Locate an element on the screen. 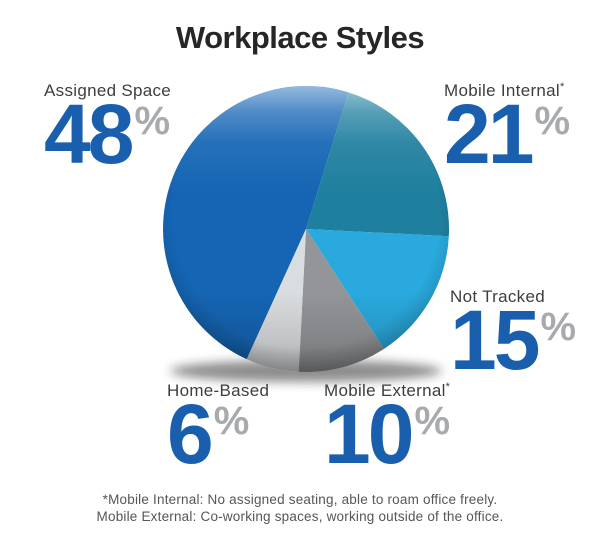 The height and width of the screenshot is (548, 600). callout-value: 15 % is located at coordinates (513, 340).